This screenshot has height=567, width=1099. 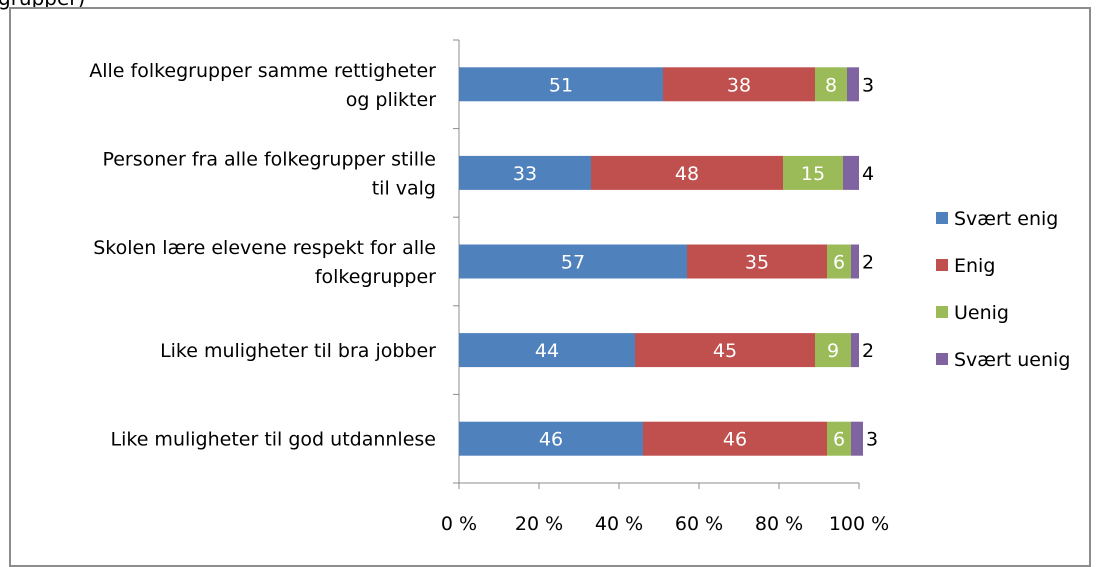 What do you see at coordinates (375, 277) in the screenshot?
I see `category-label: folkegrupper` at bounding box center [375, 277].